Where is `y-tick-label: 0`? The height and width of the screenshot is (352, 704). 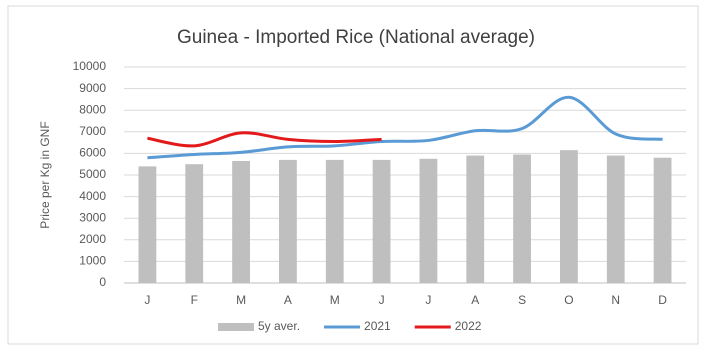
y-tick-label: 0 is located at coordinates (102, 282).